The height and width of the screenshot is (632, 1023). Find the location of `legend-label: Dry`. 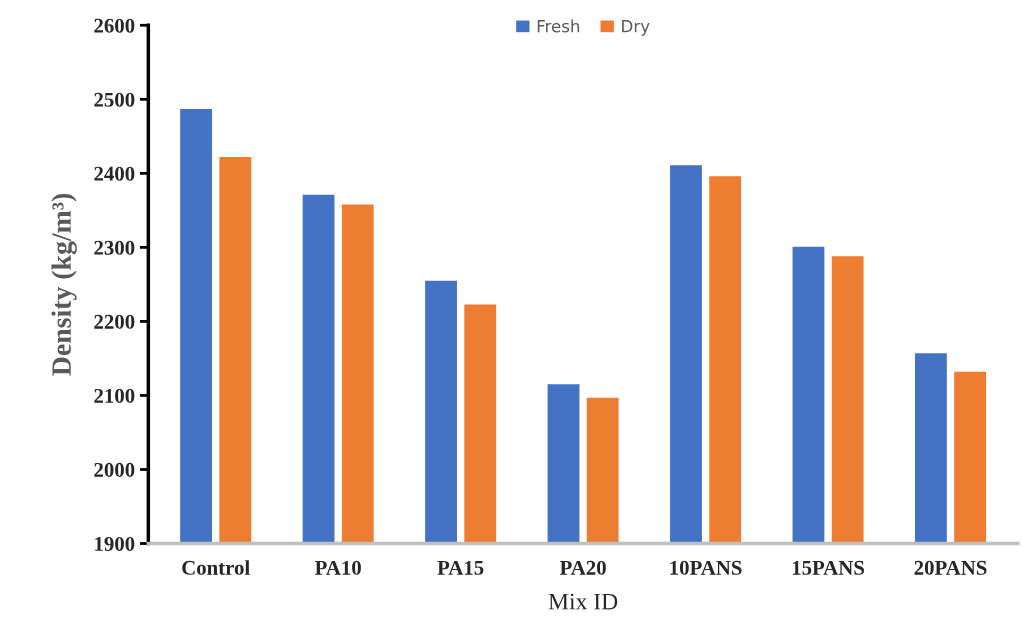

legend-label: Dry is located at coordinates (636, 28).